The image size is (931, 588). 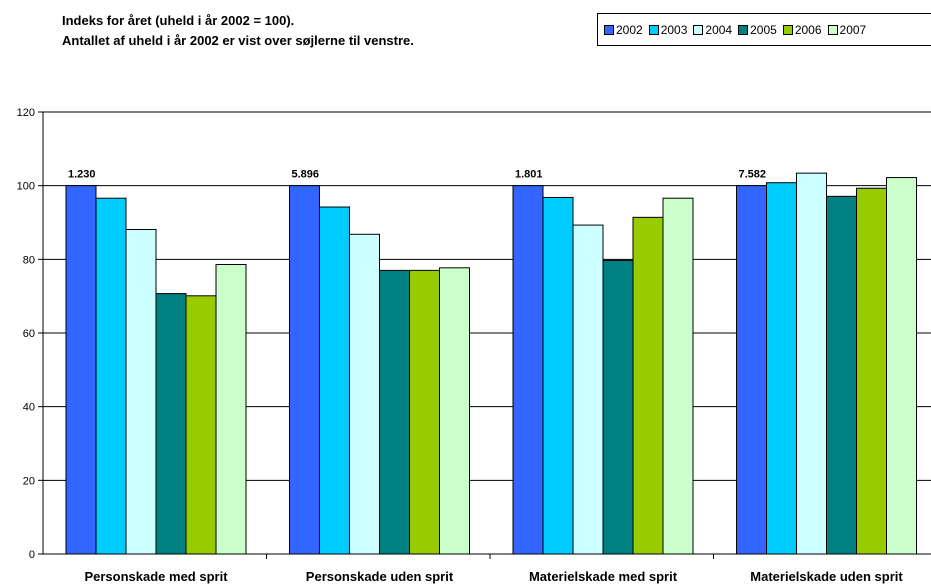 I want to click on y-tick-label: 40, so click(x=29, y=408).